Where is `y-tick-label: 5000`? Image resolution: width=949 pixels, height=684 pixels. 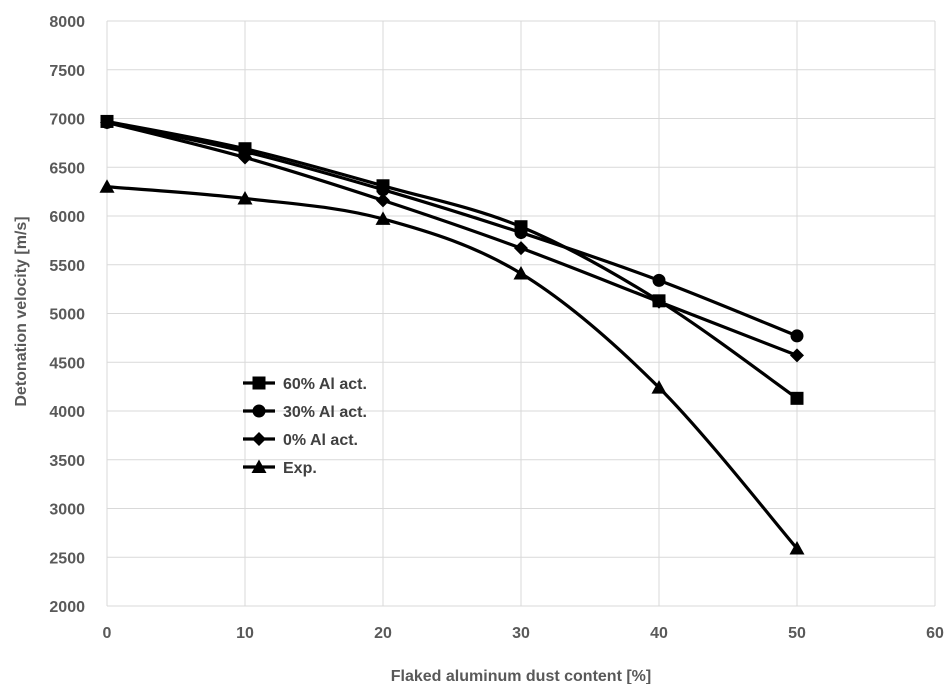
y-tick-label: 5000 is located at coordinates (67, 315).